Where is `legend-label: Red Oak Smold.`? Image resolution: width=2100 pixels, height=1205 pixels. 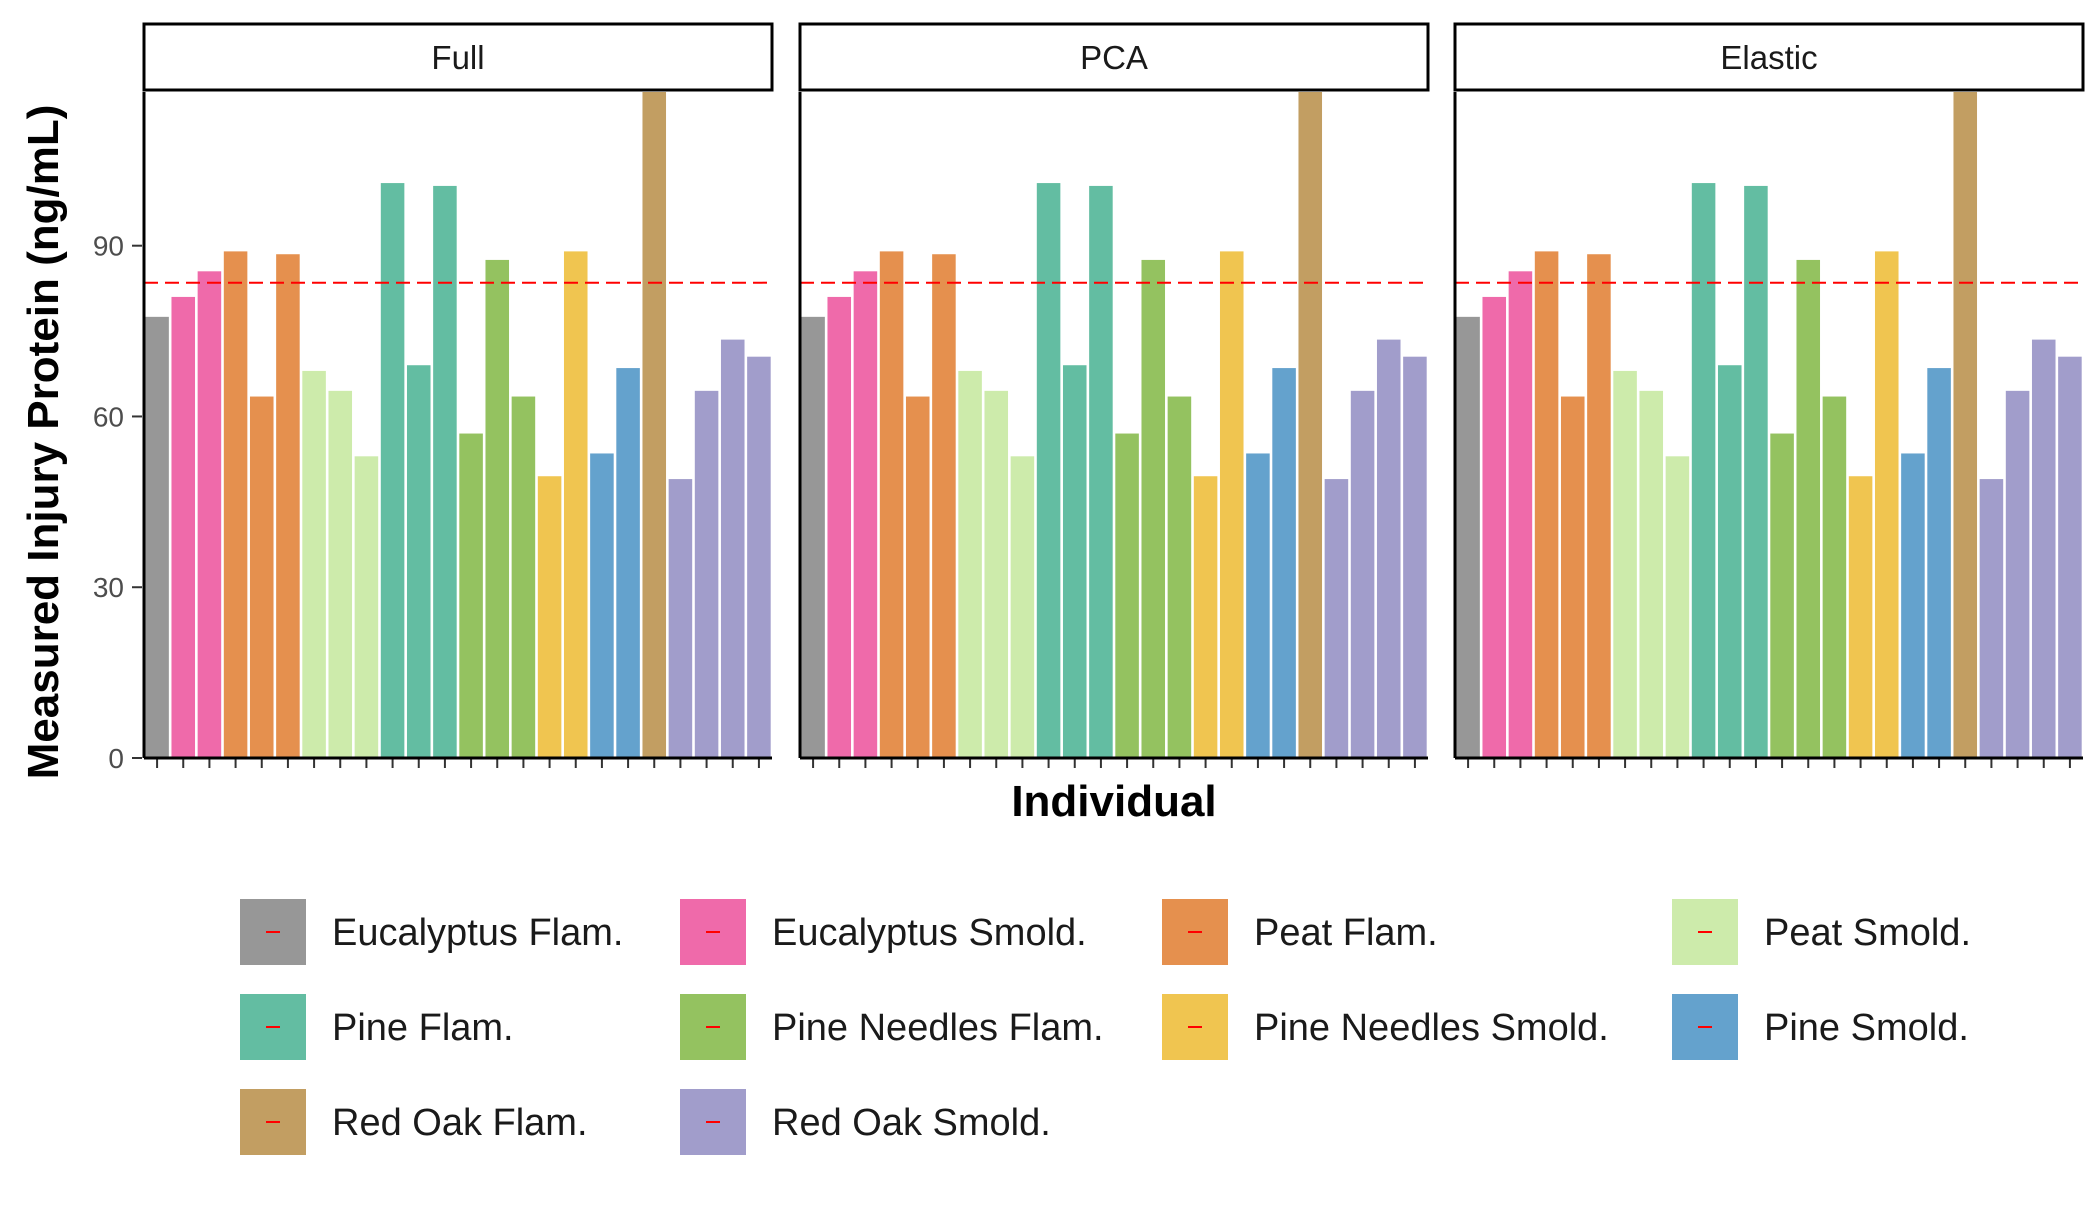 legend-label: Red Oak Smold. is located at coordinates (911, 1123).